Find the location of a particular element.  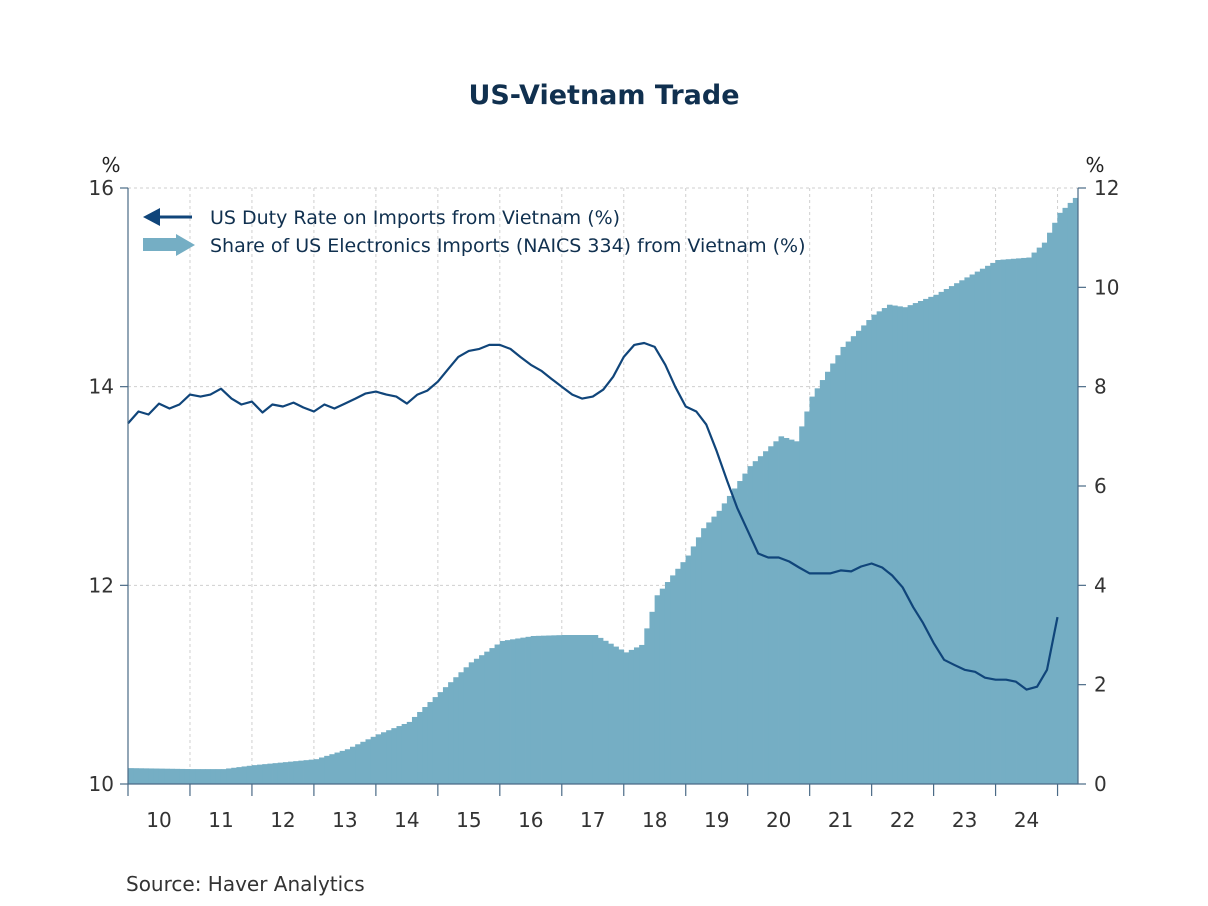

x-tick-label: 15 is located at coordinates (468, 820).